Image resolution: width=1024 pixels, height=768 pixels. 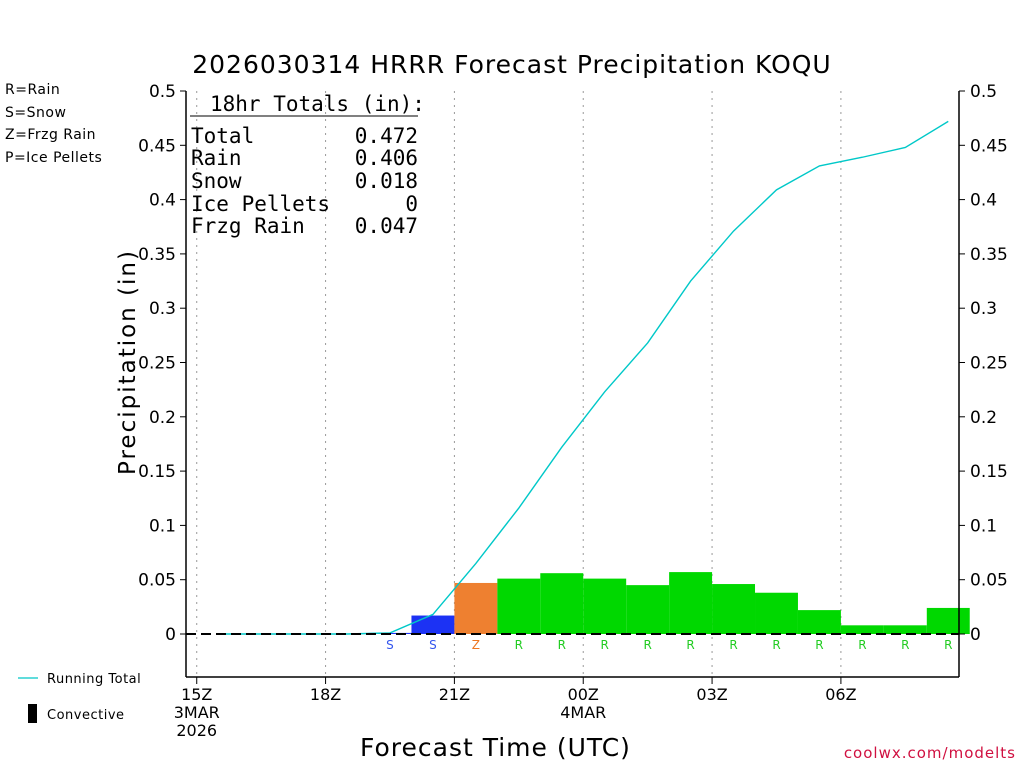 I want to click on x-tick-label: 00Z, so click(x=583, y=694).